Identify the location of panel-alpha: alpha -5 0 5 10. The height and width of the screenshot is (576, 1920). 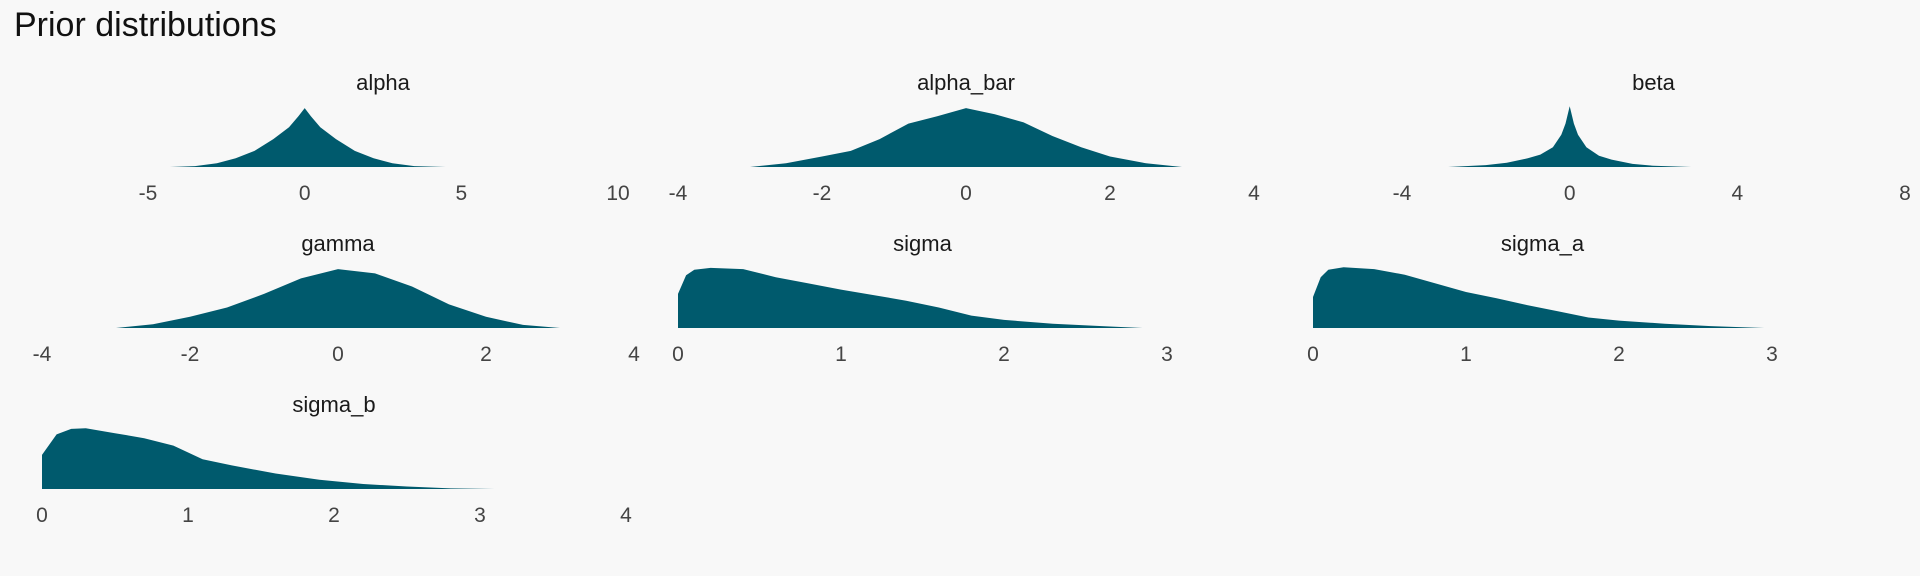
(384, 137).